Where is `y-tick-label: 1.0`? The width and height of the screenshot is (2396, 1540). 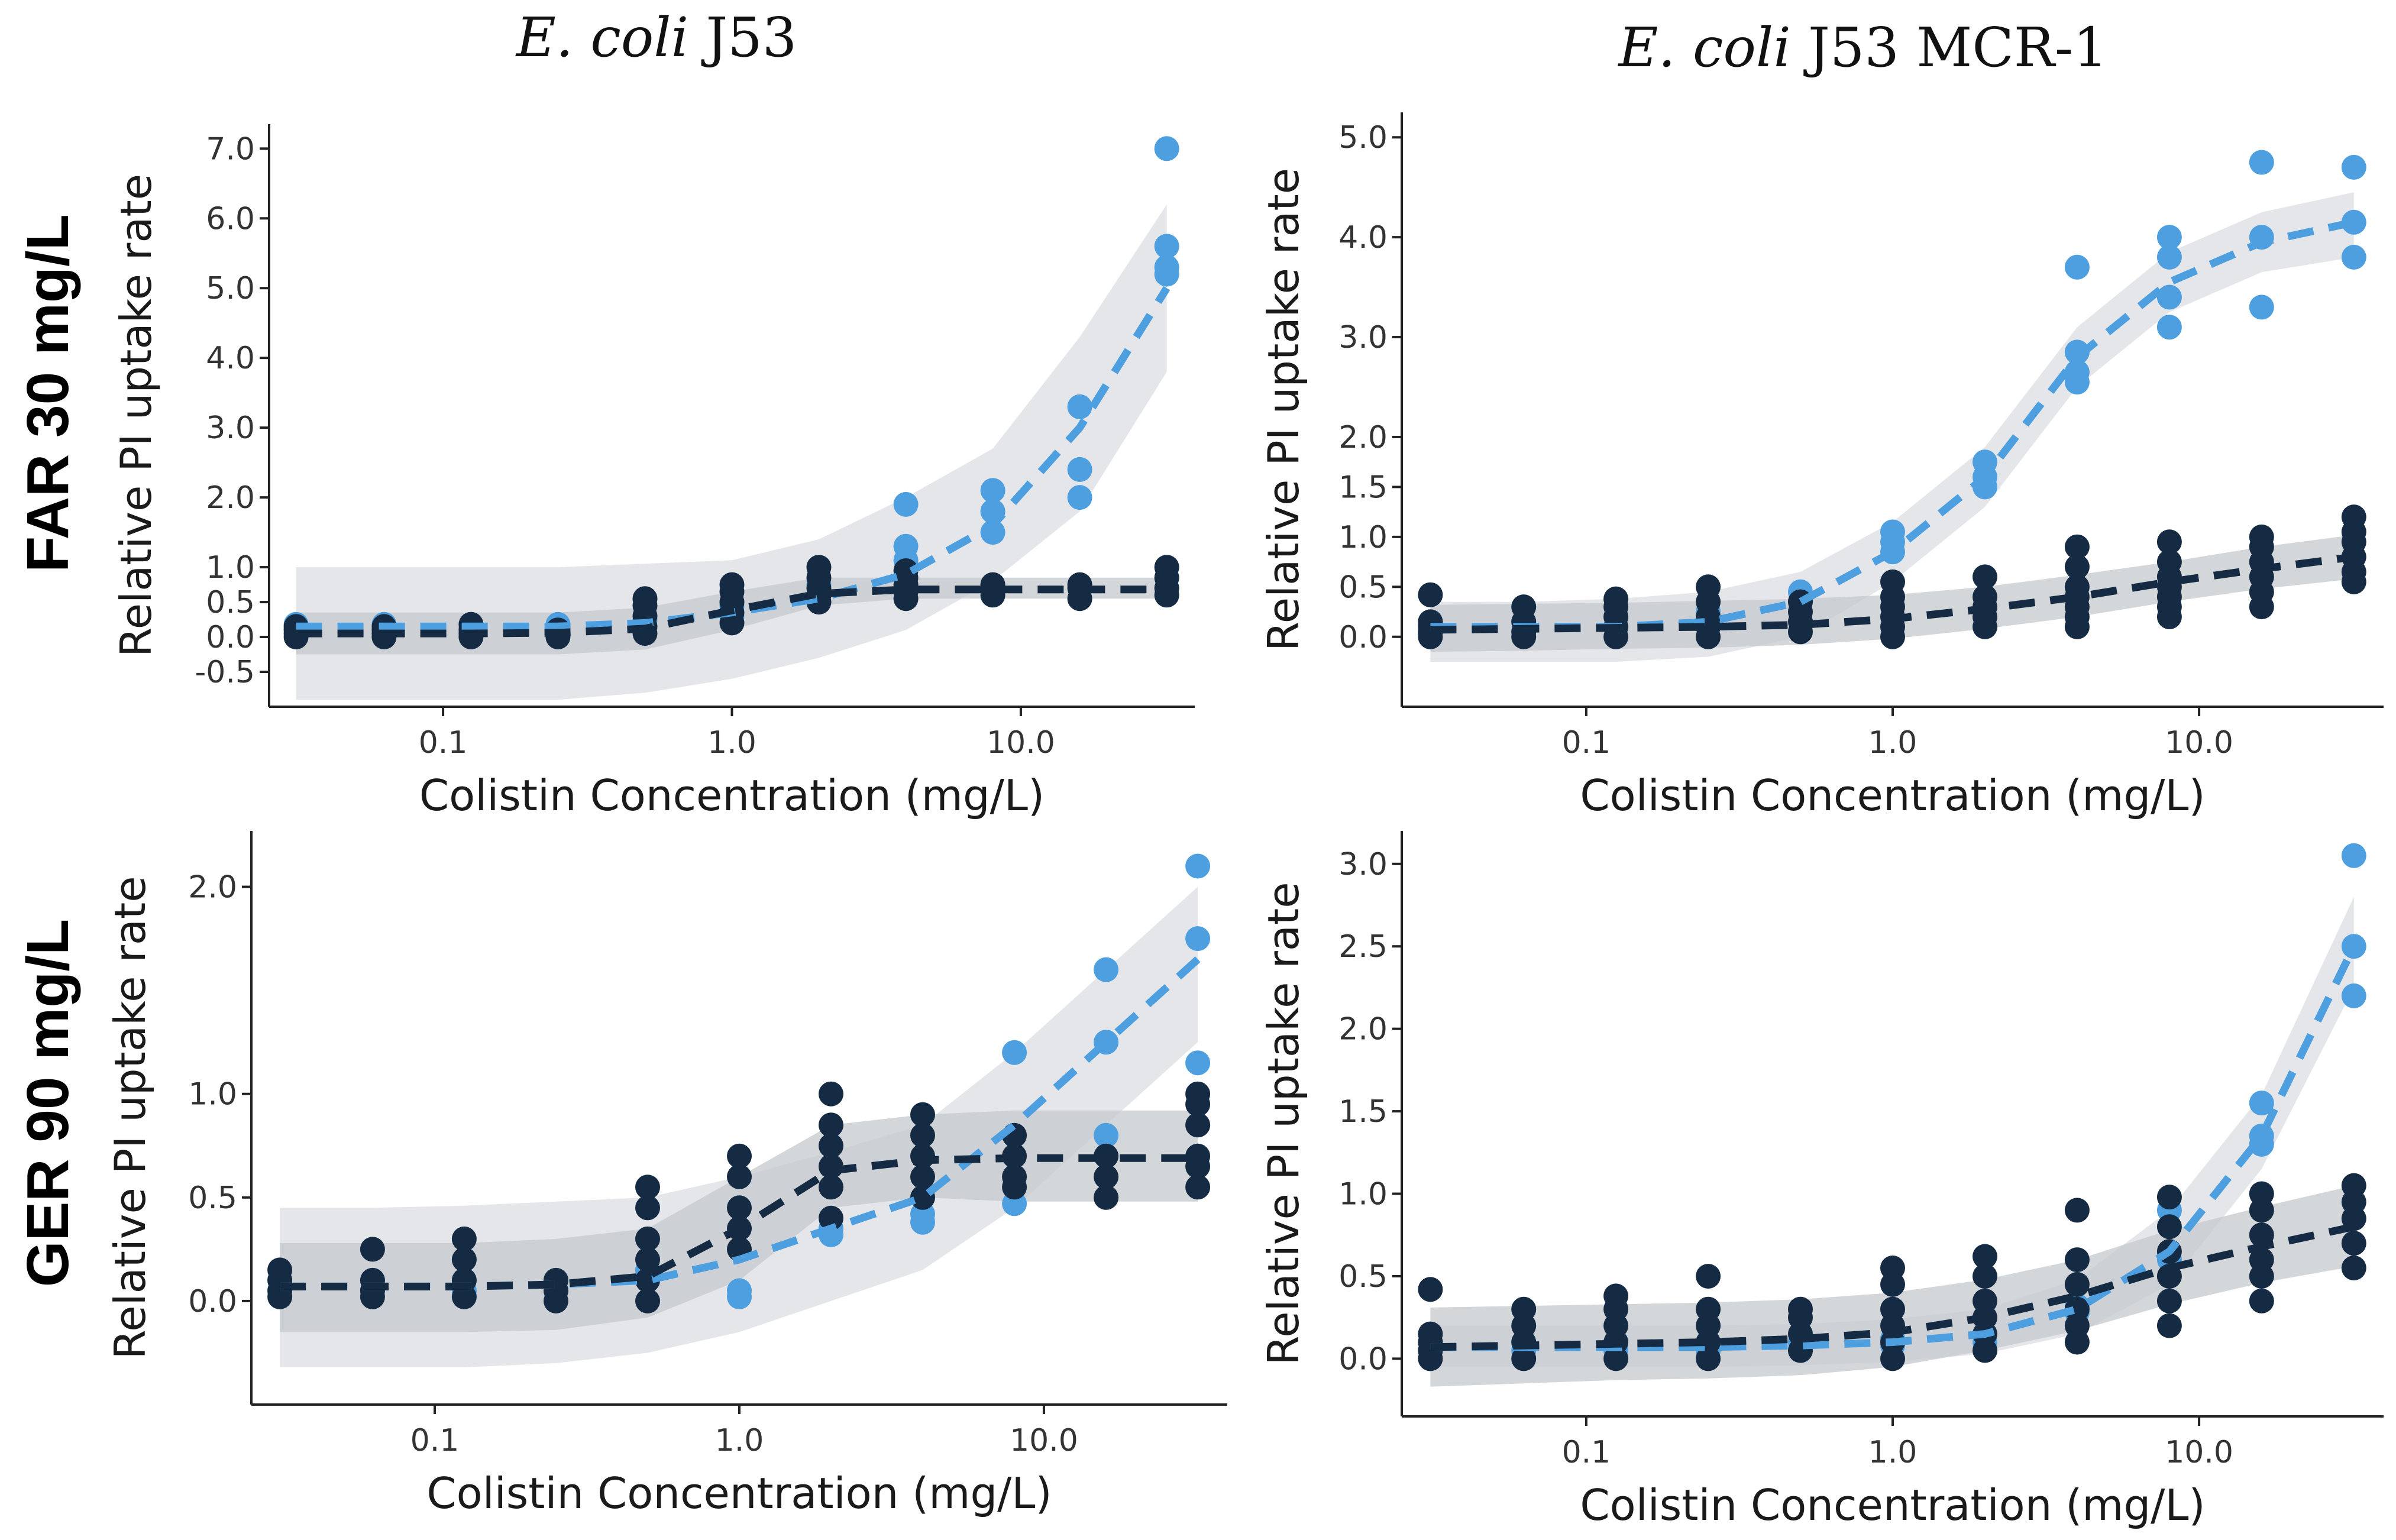
y-tick-label: 1.0 is located at coordinates (1363, 537).